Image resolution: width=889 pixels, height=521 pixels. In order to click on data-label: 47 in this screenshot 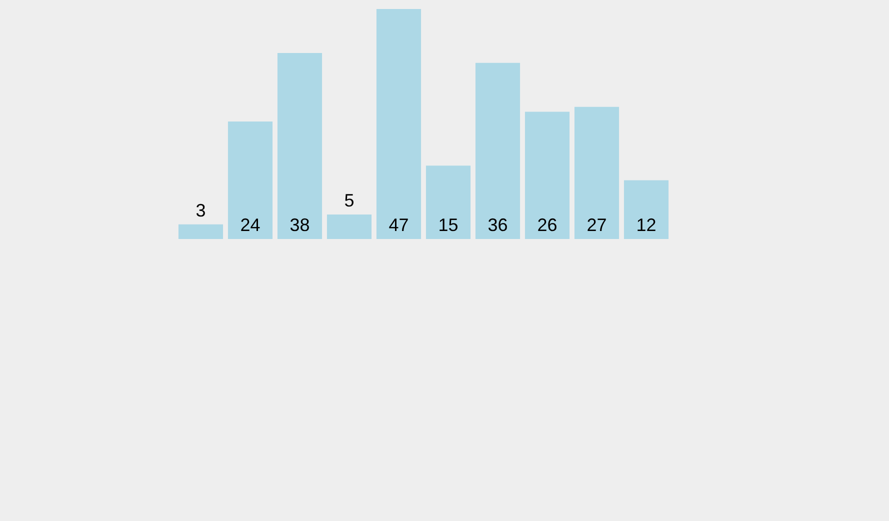, I will do `click(398, 224)`.